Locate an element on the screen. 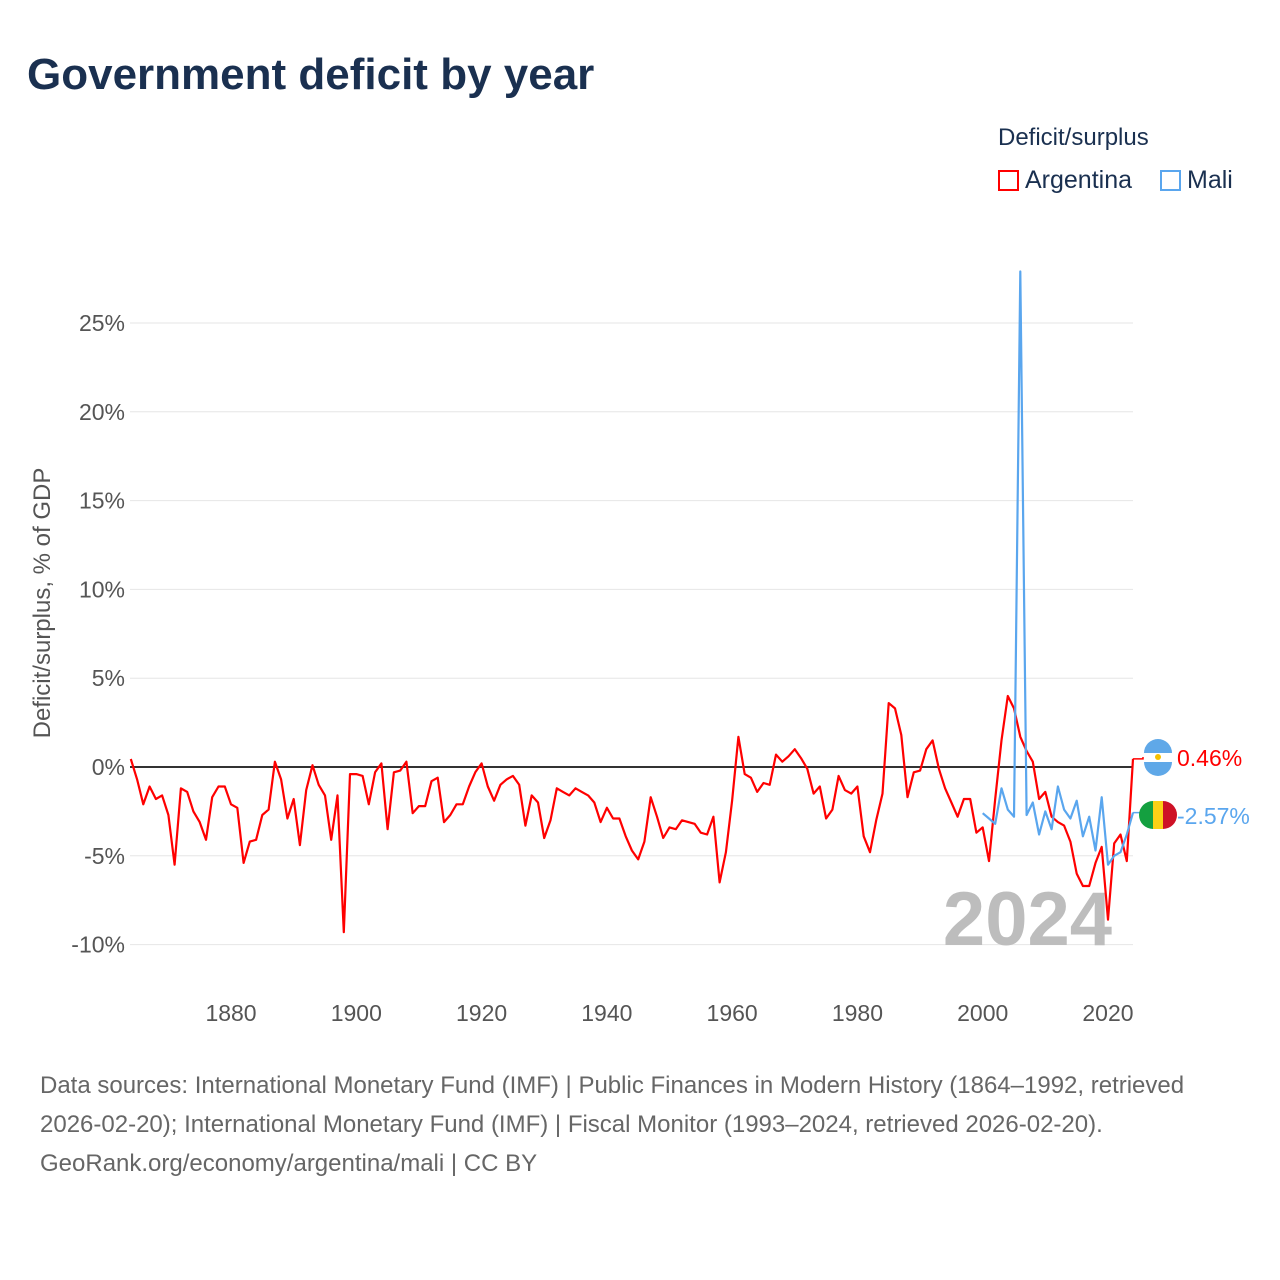 The height and width of the screenshot is (1280, 1280). legend-item-mali: Mali is located at coordinates (1196, 180).